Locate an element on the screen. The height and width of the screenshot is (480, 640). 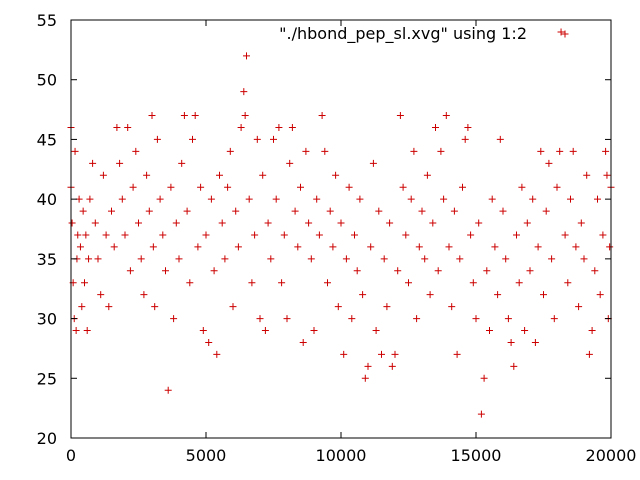
x-tick-label: 0 is located at coordinates (71, 455).